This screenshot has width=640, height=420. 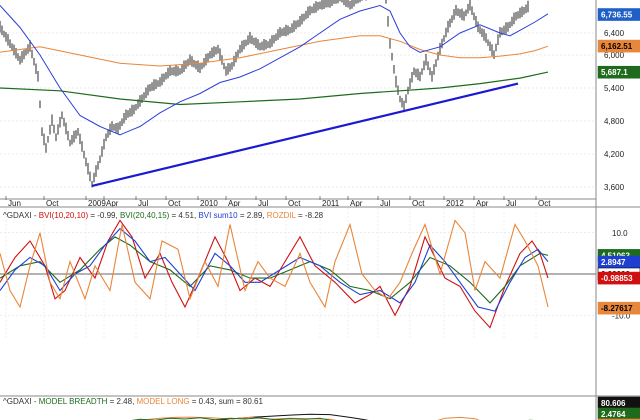 What do you see at coordinates (227, 401) in the screenshot?
I see `legend-part: = 0.43, sum = 80.61` at bounding box center [227, 401].